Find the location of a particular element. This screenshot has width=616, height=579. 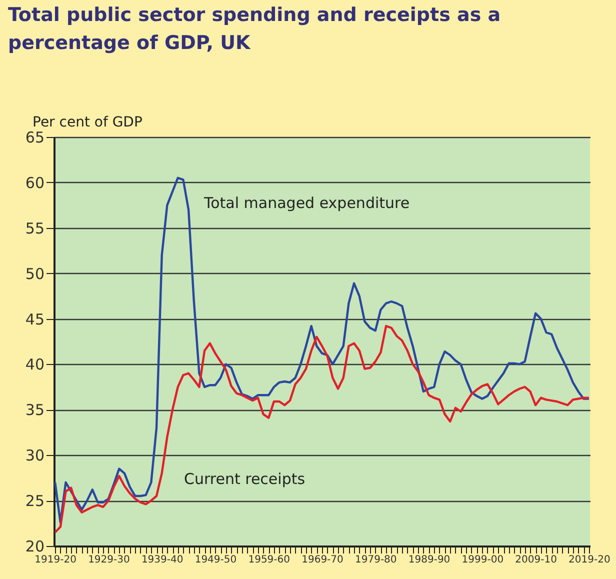

y-tick-label: 45 is located at coordinates (34, 319).